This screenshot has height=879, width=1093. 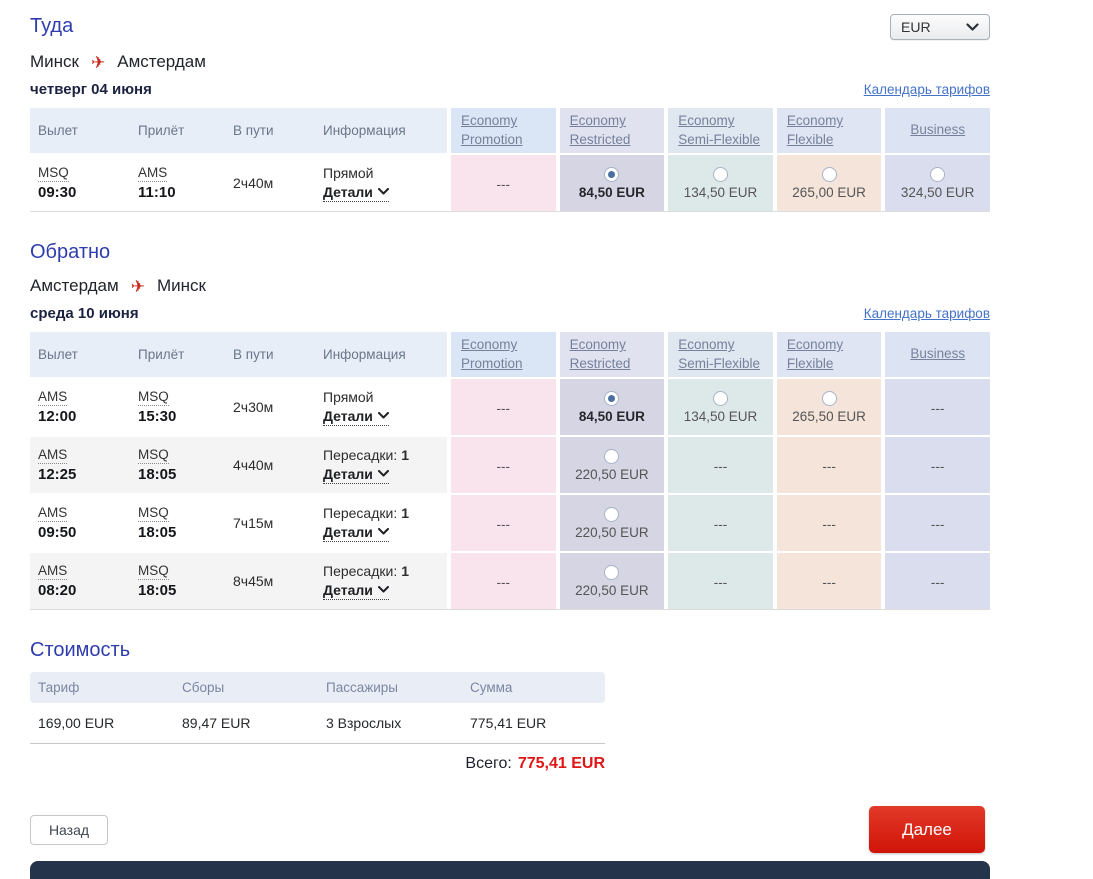 I want to click on fare-price: 134,50 EUR, so click(x=720, y=192).